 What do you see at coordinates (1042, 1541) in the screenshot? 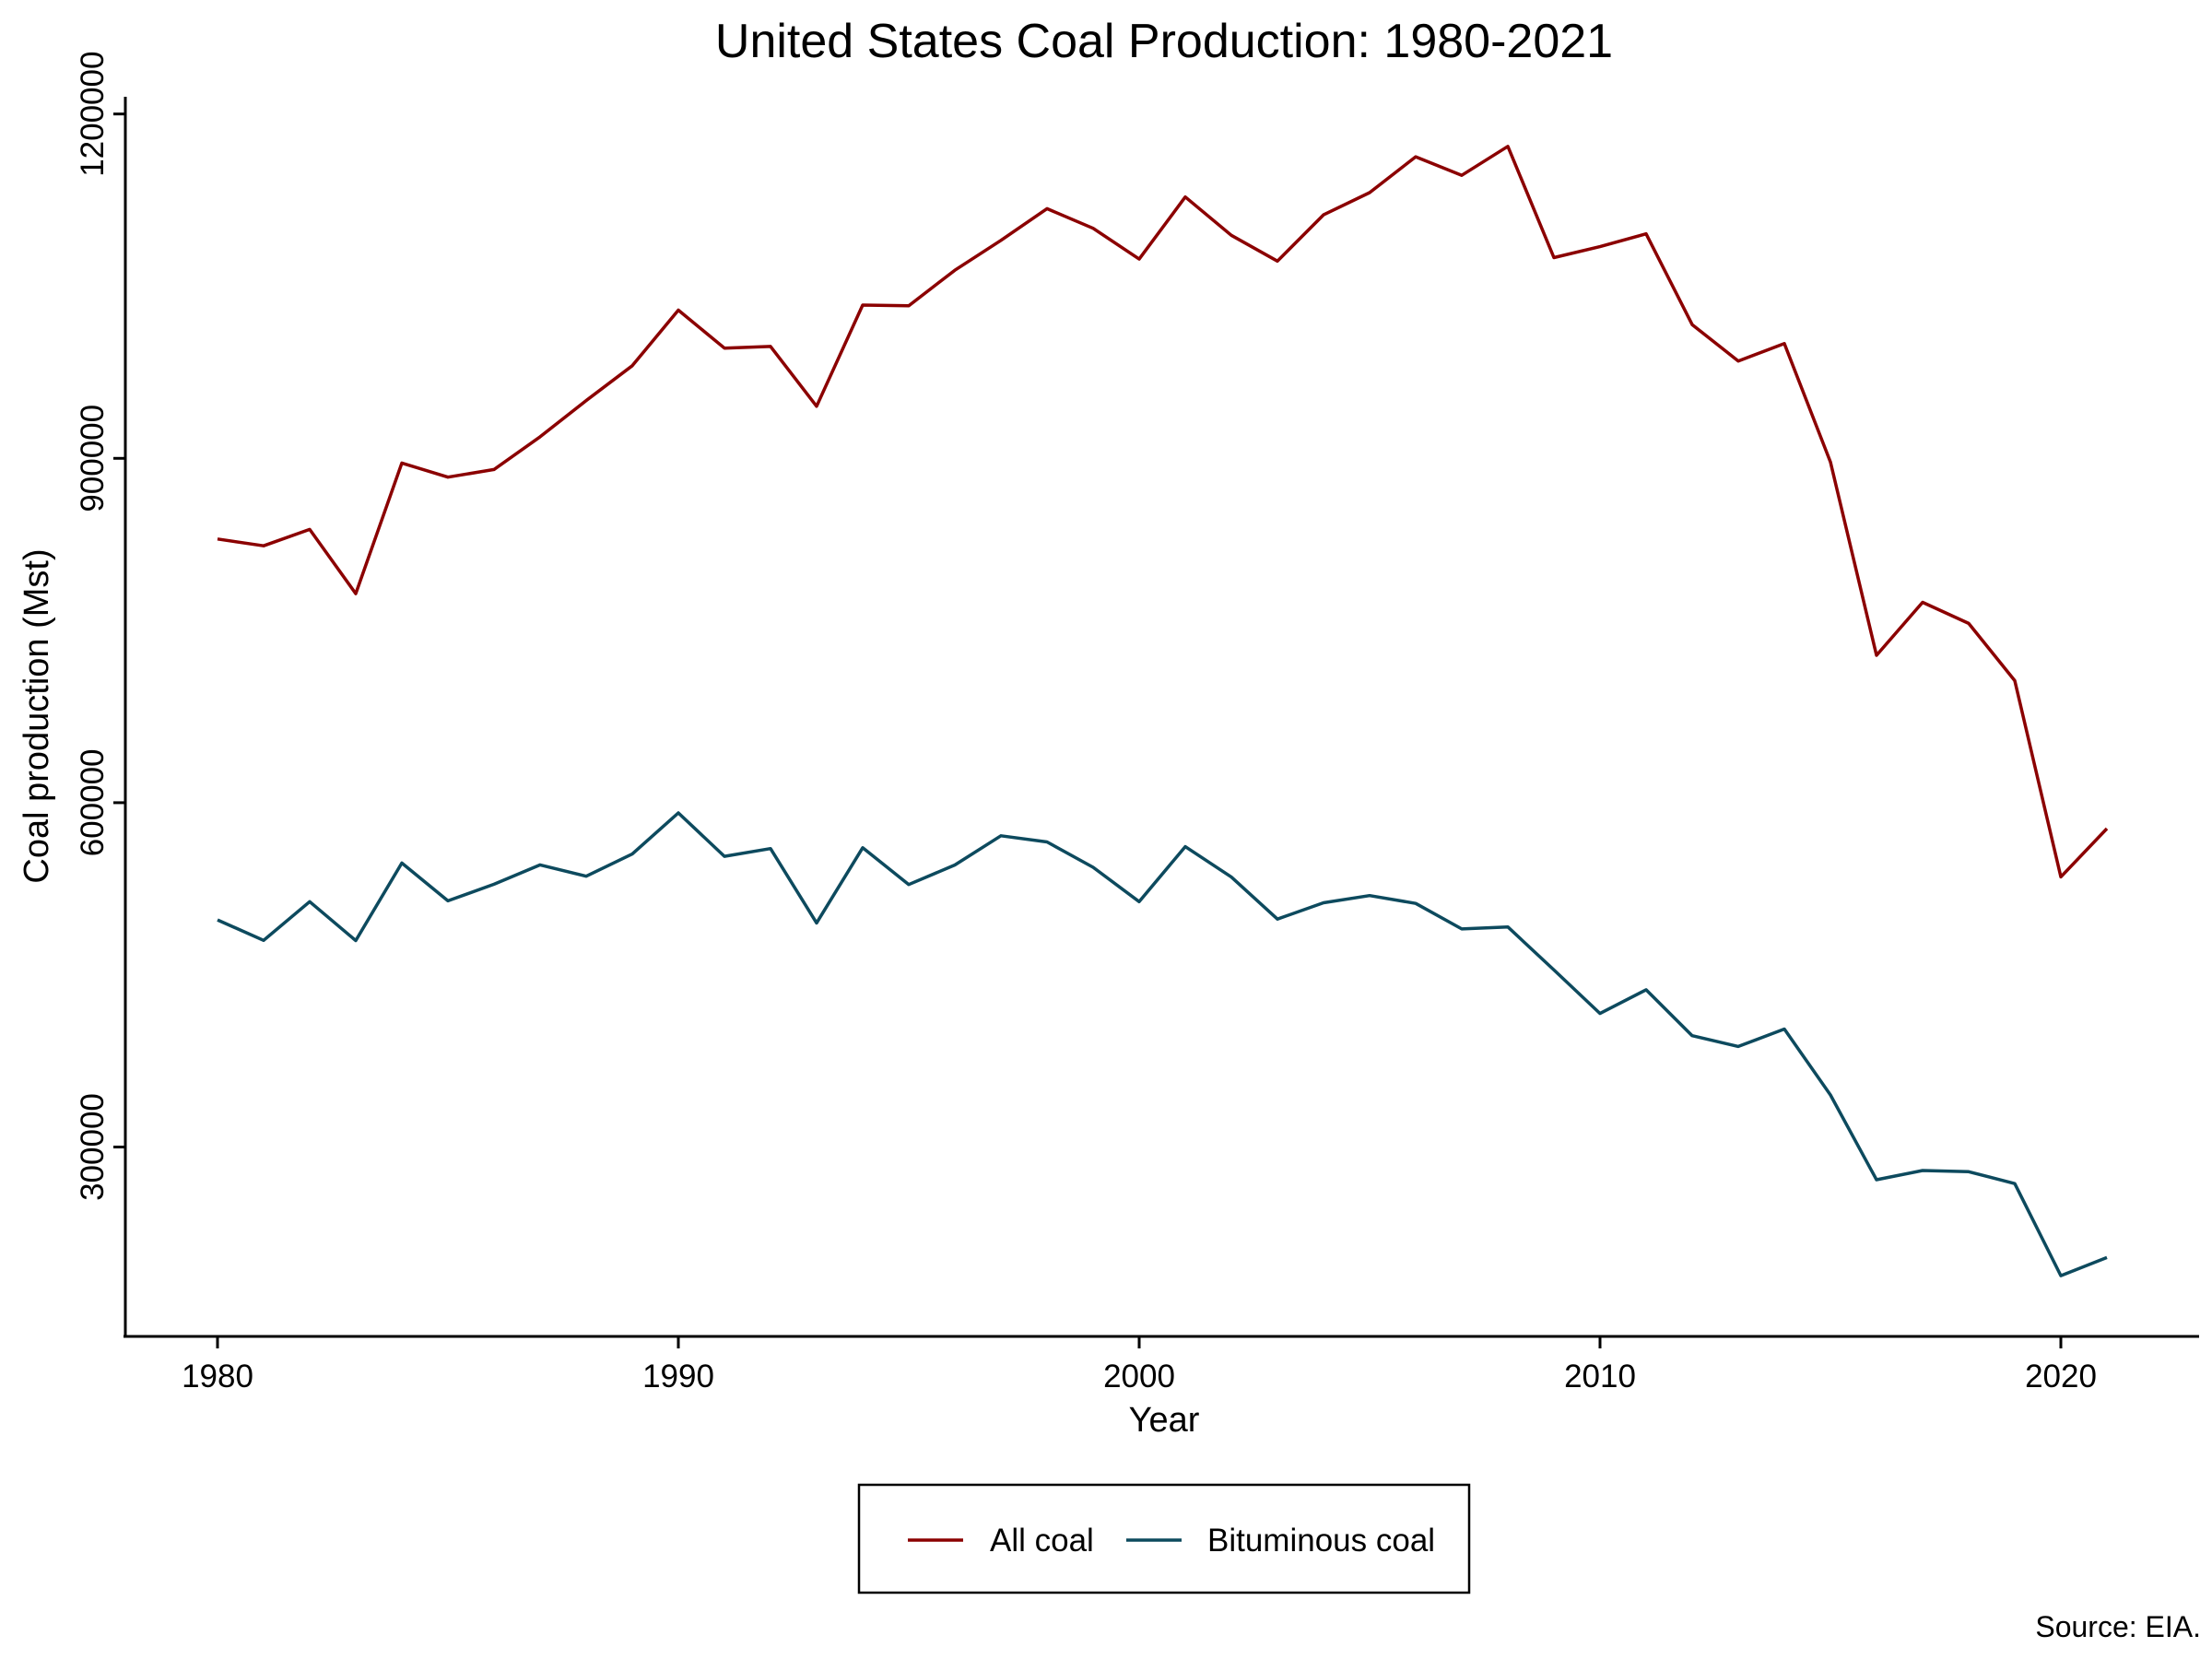
I see `legend-label-all-coal: All coal` at bounding box center [1042, 1541].